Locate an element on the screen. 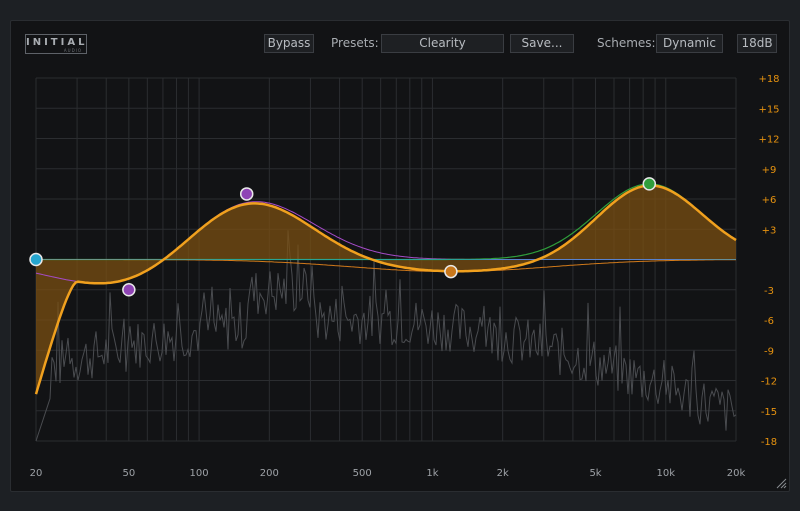 This screenshot has height=511, width=800. db-tick-label: +9 is located at coordinates (769, 170).